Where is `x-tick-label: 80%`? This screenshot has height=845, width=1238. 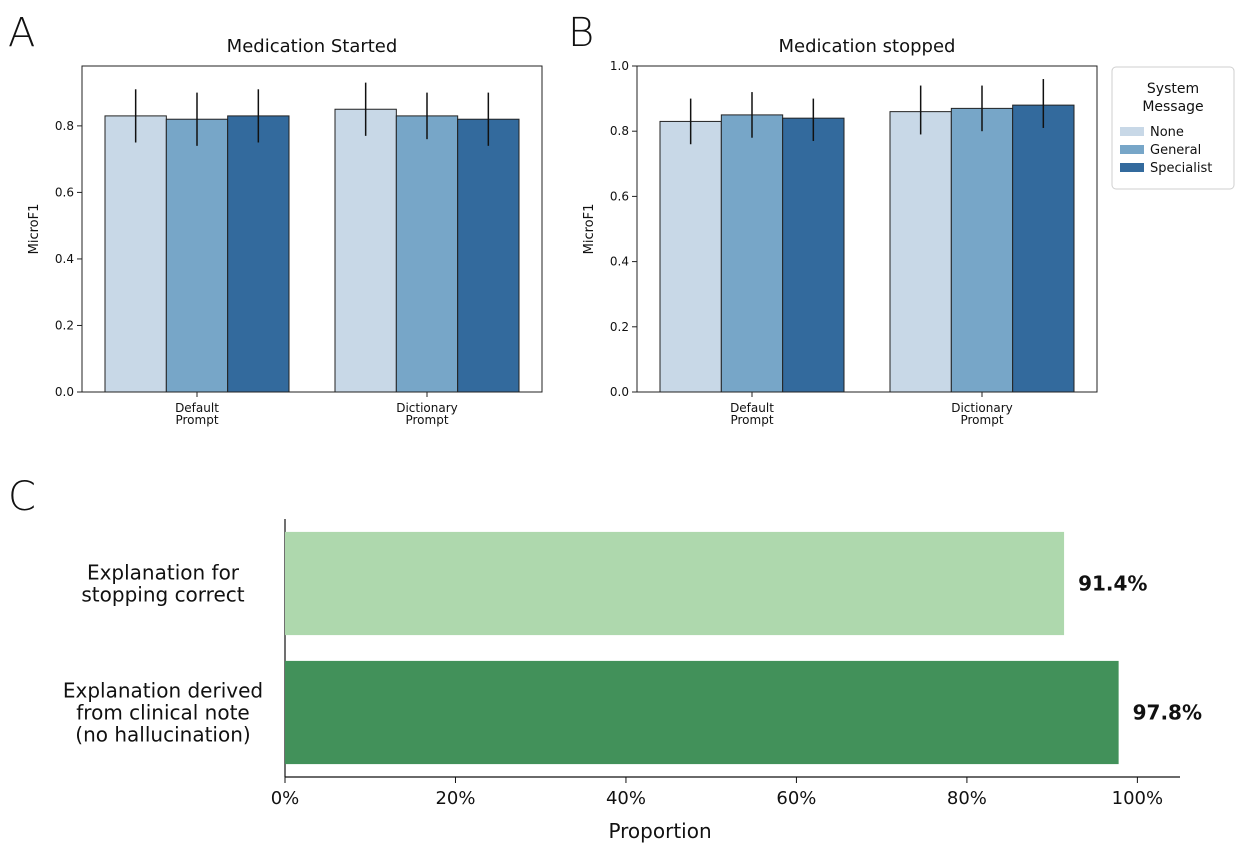
x-tick-label: 80% is located at coordinates (967, 798).